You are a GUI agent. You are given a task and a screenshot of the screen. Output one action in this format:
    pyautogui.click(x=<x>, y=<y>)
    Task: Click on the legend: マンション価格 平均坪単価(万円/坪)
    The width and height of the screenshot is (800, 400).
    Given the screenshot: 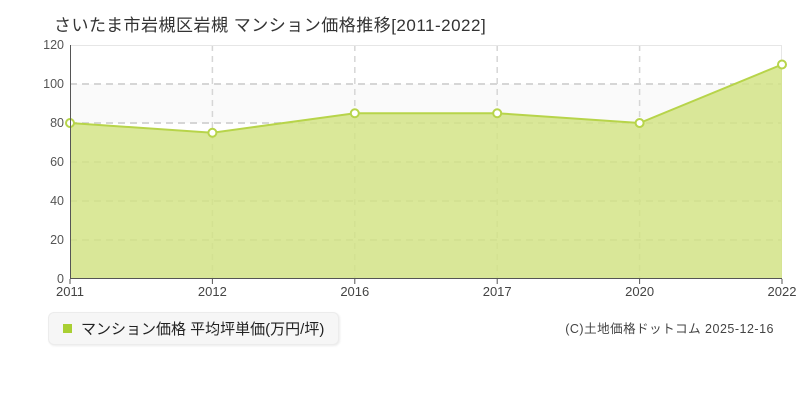 What is the action you would take?
    pyautogui.click(x=194, y=328)
    